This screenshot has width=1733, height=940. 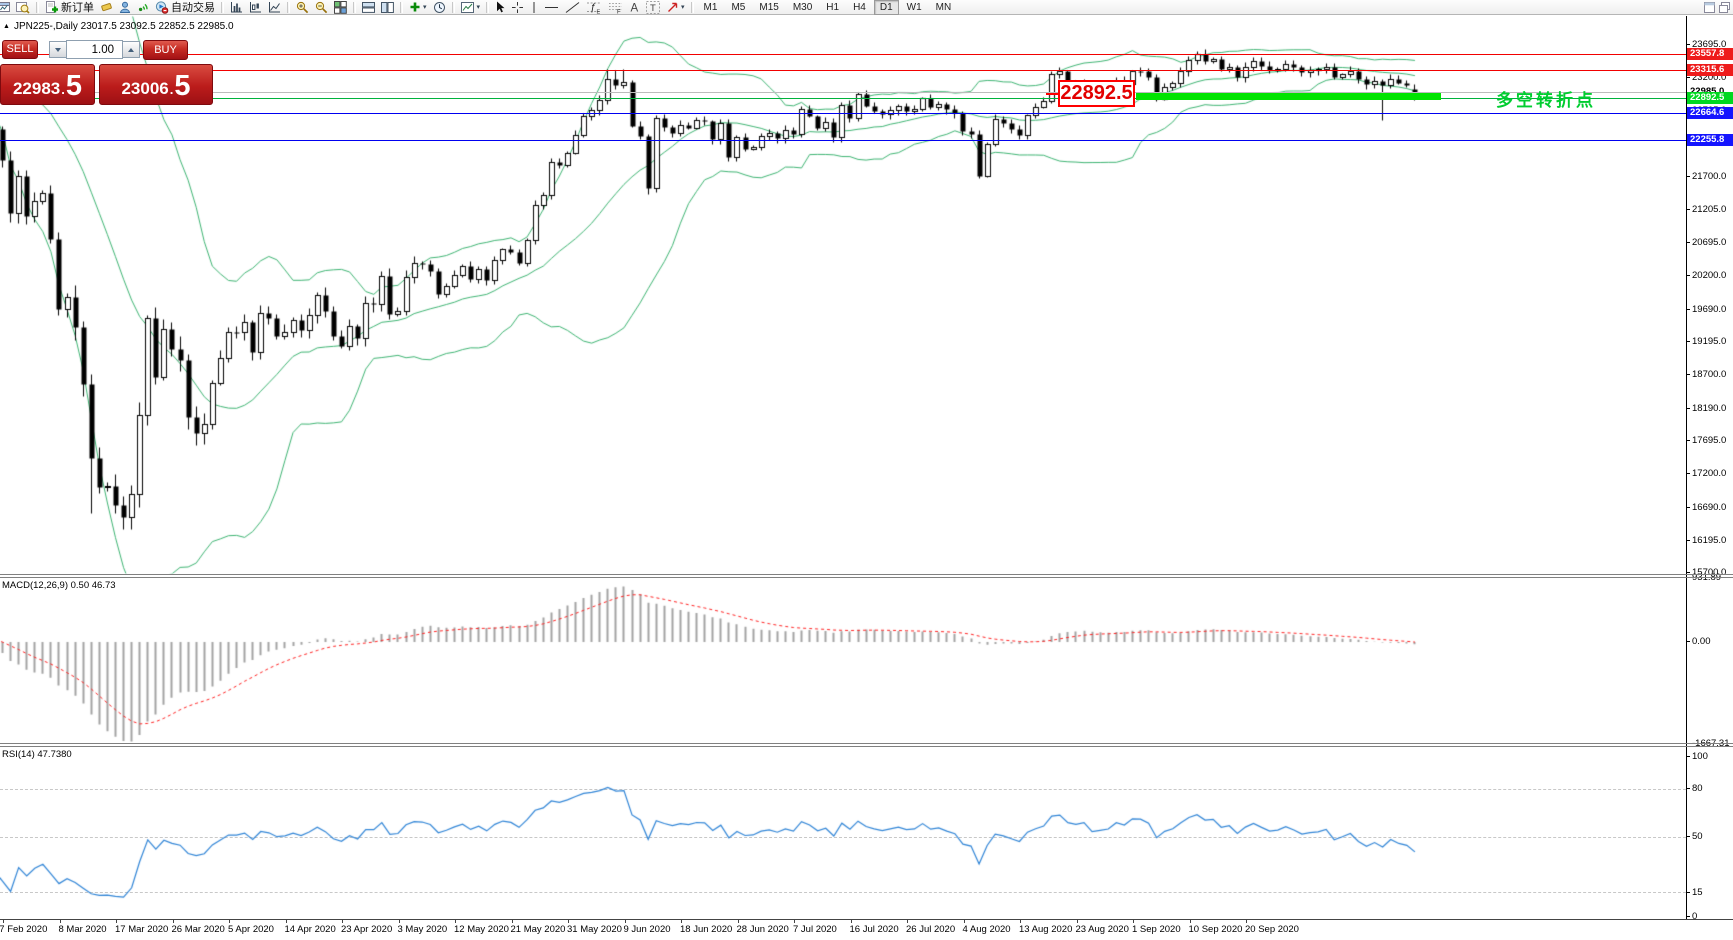 I want to click on profile-button, so click(x=125, y=7).